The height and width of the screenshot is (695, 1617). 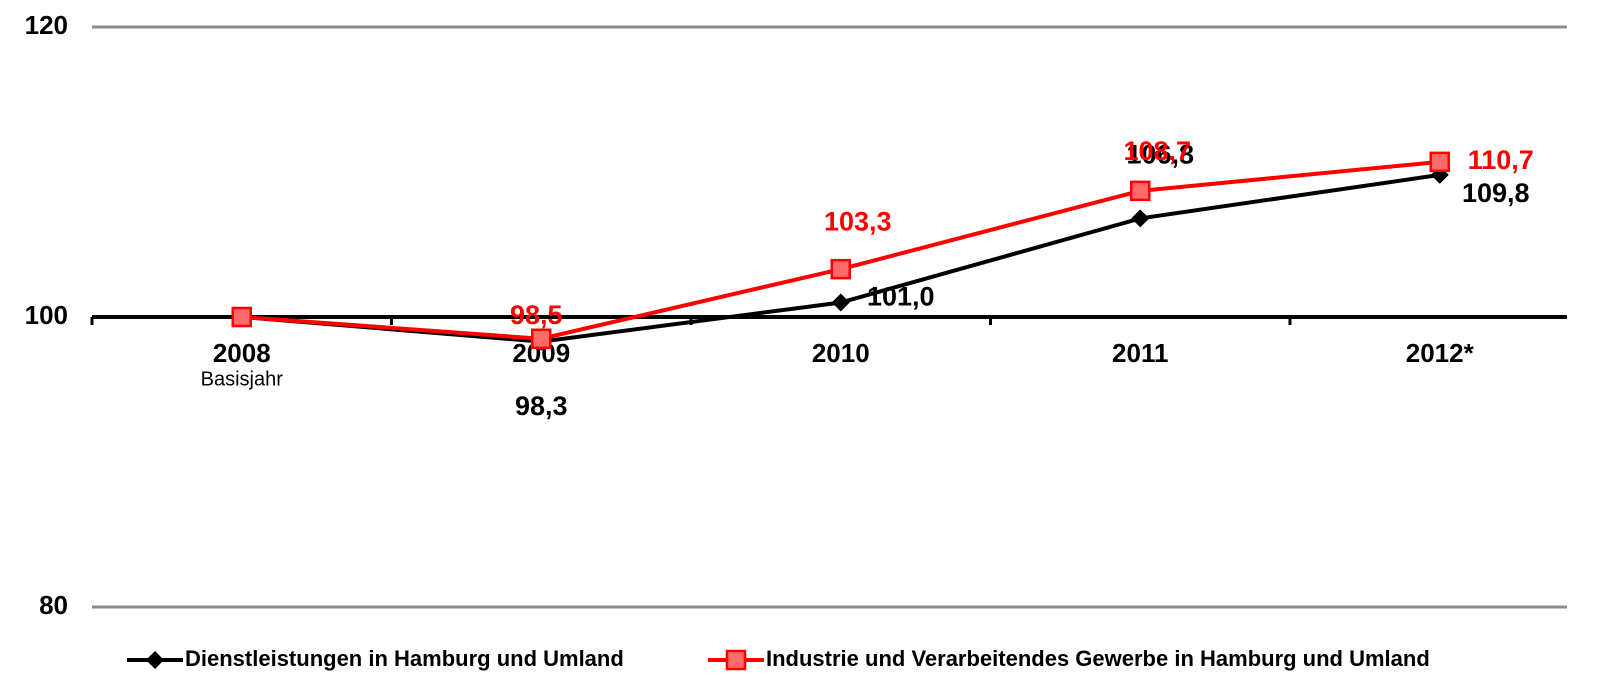 I want to click on data-label: 106,8, so click(x=1160, y=155).